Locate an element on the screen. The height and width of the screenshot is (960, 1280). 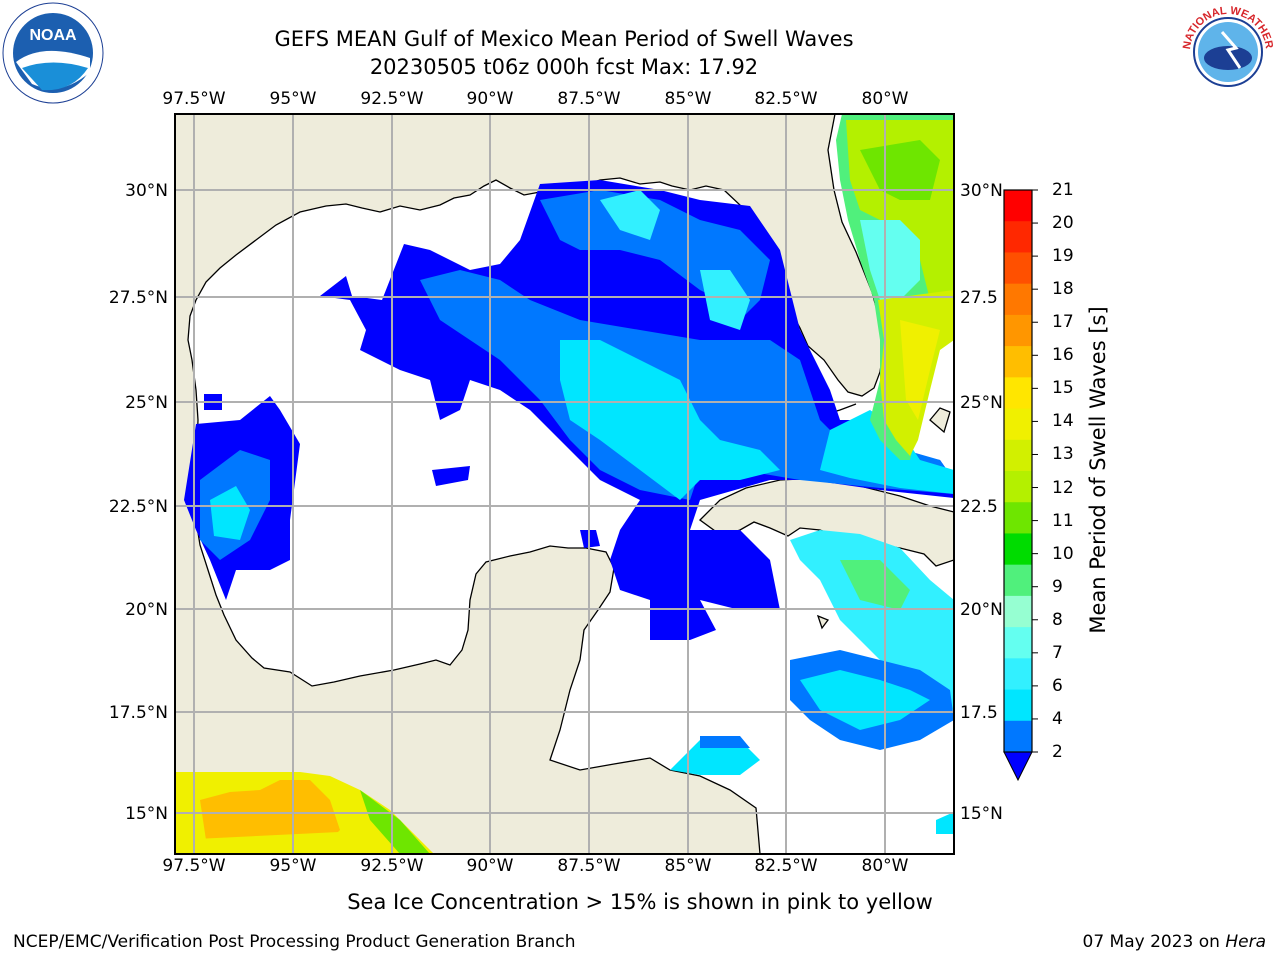
colorbar-tick-label: 21 is located at coordinates (1063, 190).